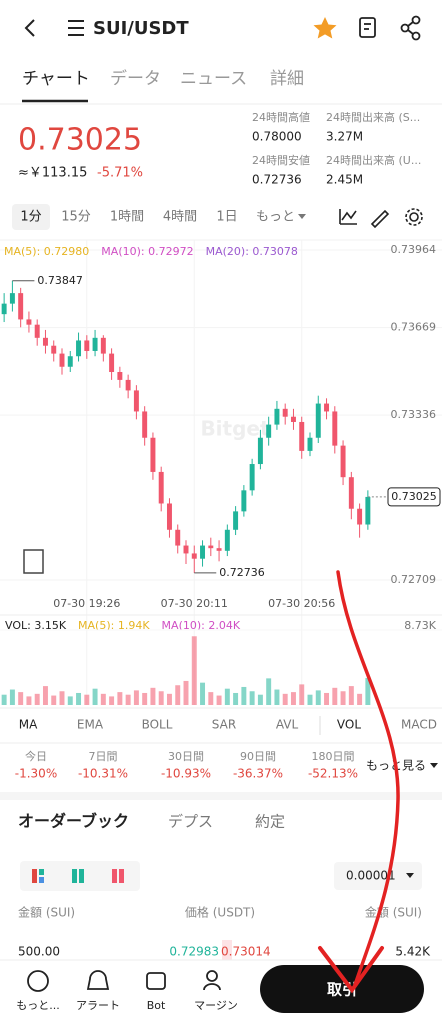 The width and height of the screenshot is (442, 1024). I want to click on indicator: SAR, so click(224, 725).